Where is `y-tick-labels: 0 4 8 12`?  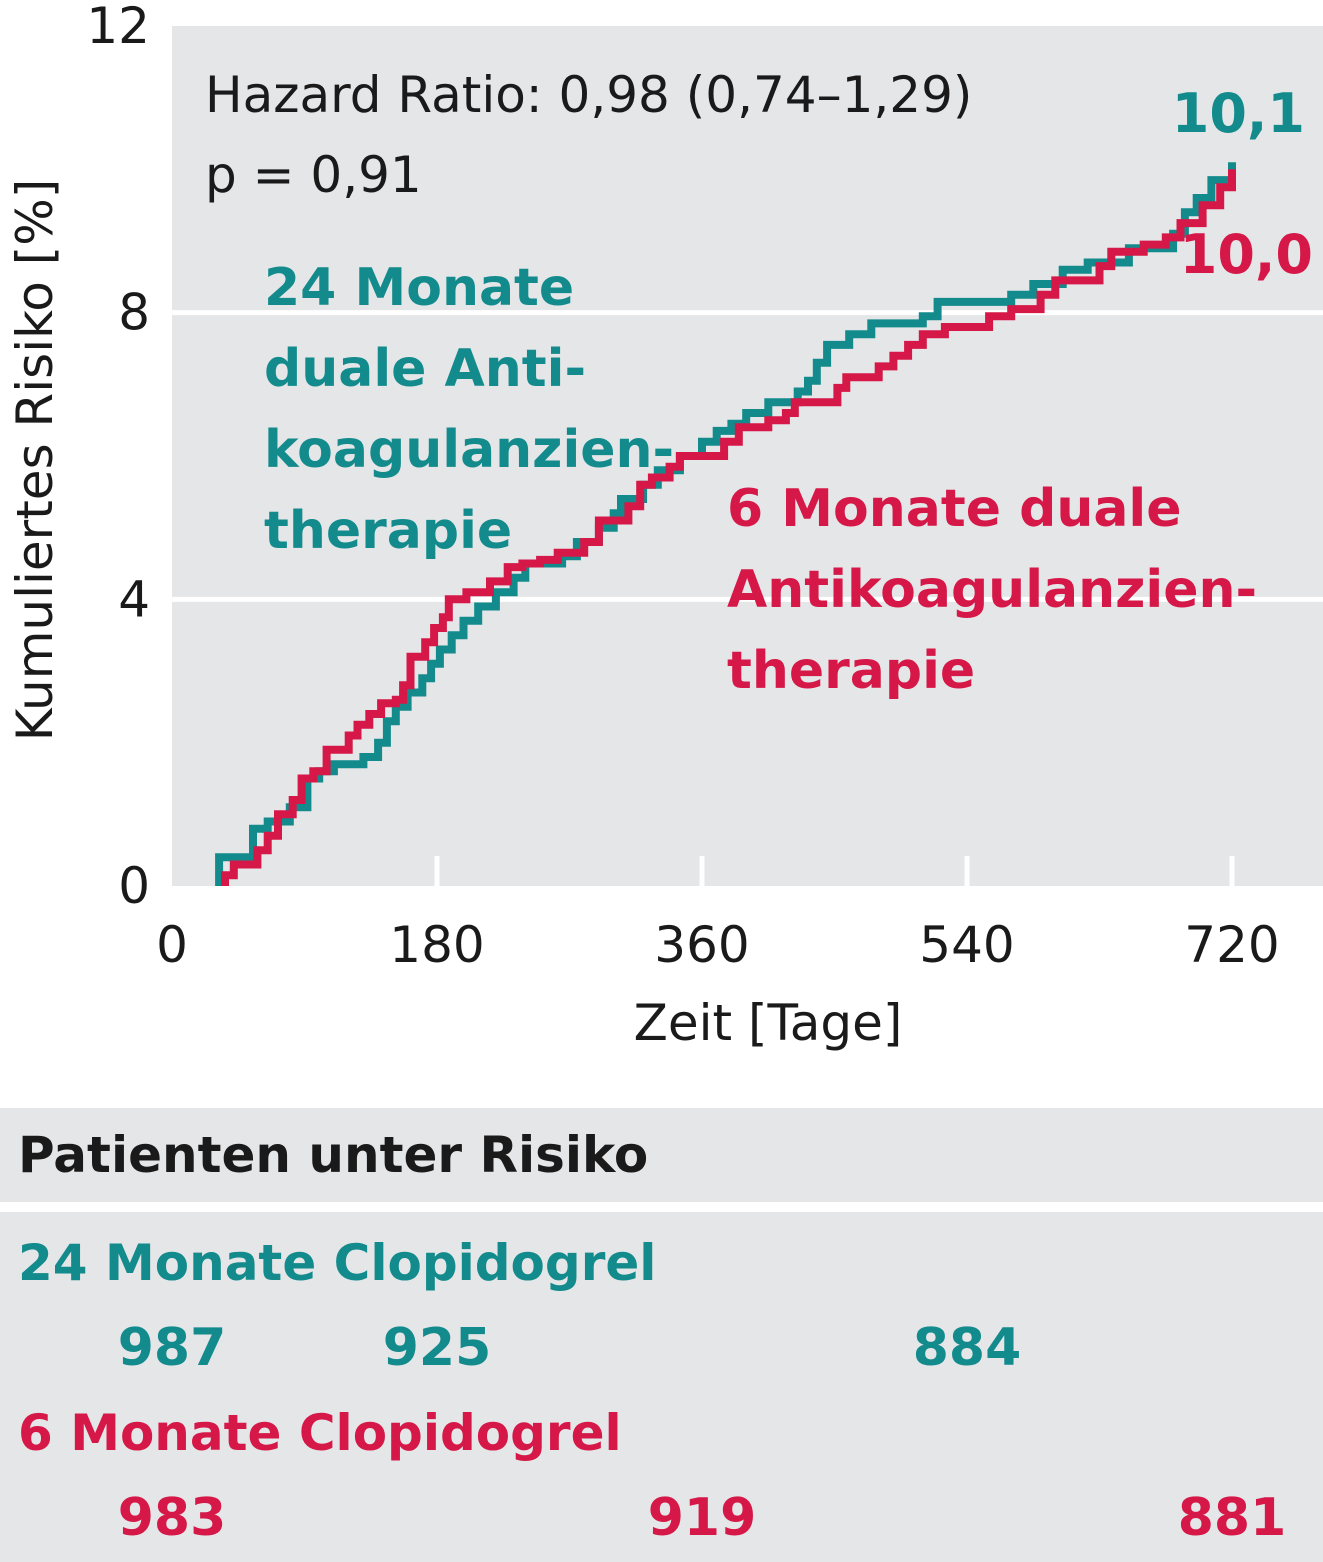 y-tick-labels: 0 4 8 12 is located at coordinates (118, 457).